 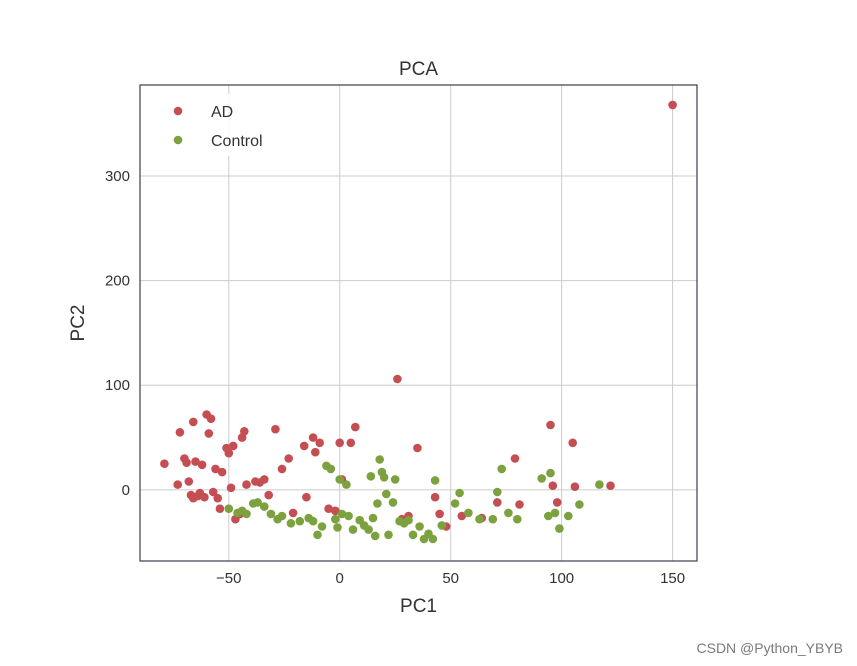 I want to click on legend-box, so click(x=215, y=125).